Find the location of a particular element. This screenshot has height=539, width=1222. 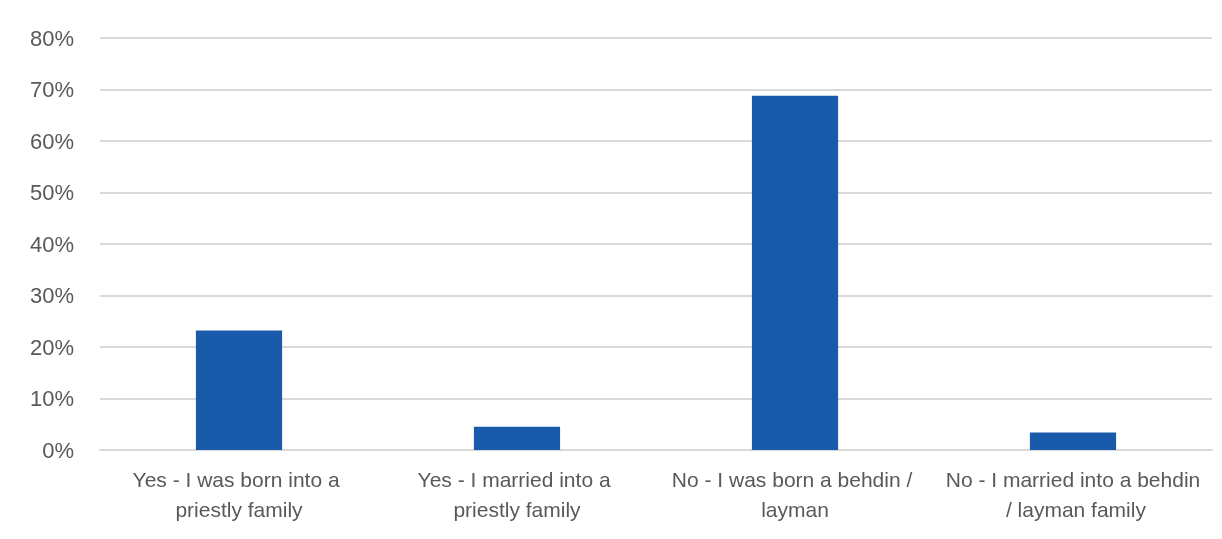

y-tick-label: 80% is located at coordinates (51, 38).